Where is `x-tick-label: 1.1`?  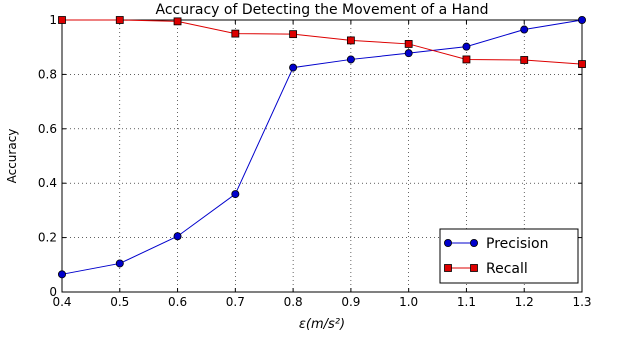 x-tick-label: 1.1 is located at coordinates (466, 302).